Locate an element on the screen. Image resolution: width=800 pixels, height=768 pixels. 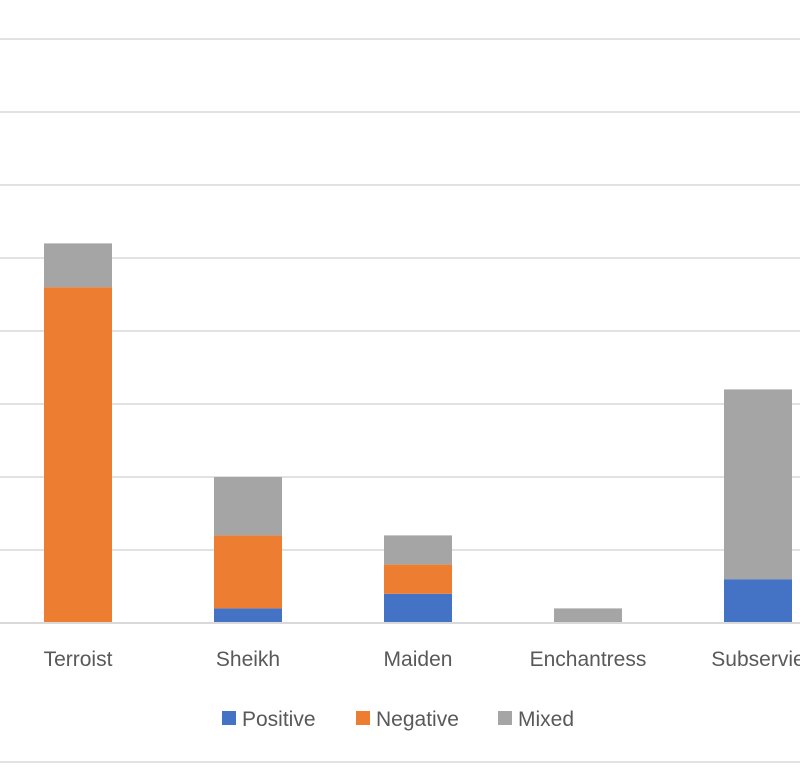
bar-mixed-maiden is located at coordinates (418, 550).